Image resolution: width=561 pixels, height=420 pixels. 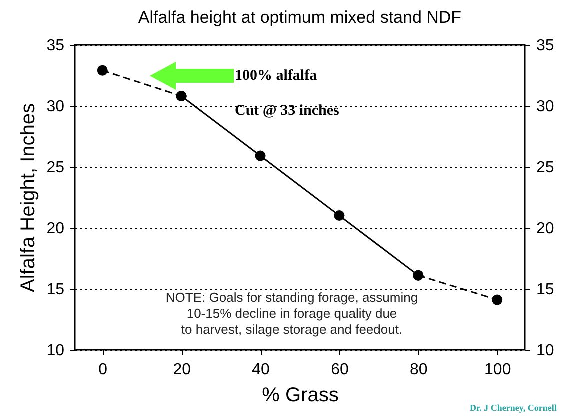 What do you see at coordinates (55, 46) in the screenshot?
I see `y-tick-label: 35` at bounding box center [55, 46].